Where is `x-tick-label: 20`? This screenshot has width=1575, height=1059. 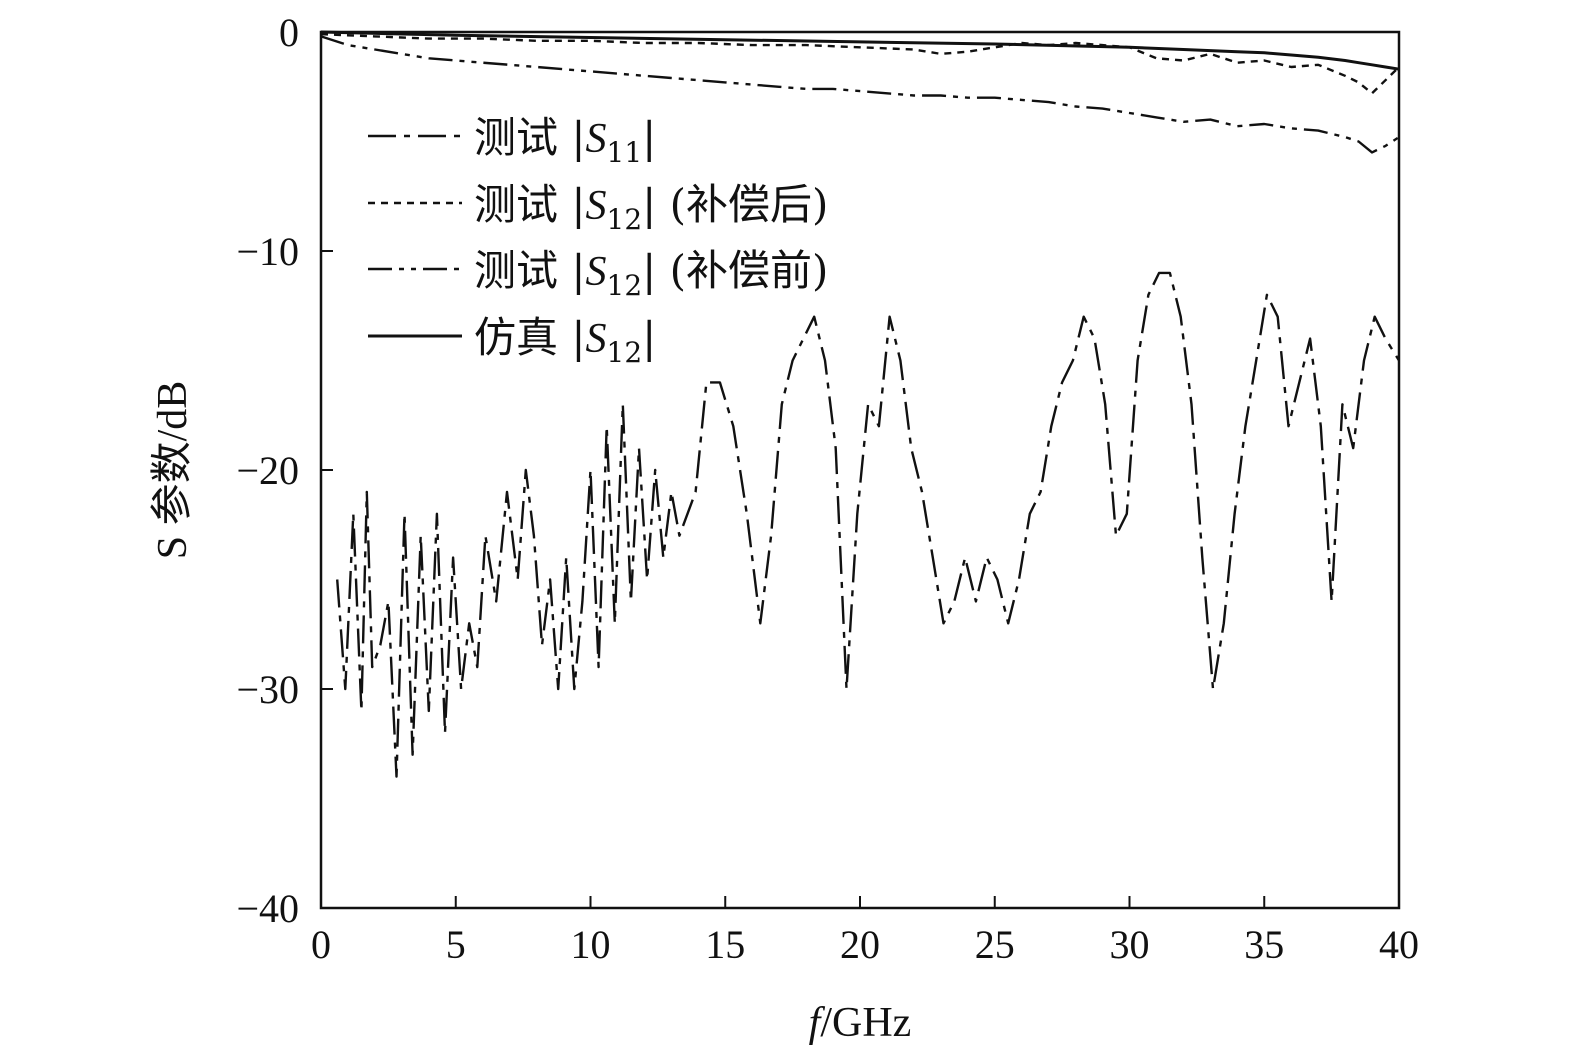 x-tick-label: 20 is located at coordinates (860, 944).